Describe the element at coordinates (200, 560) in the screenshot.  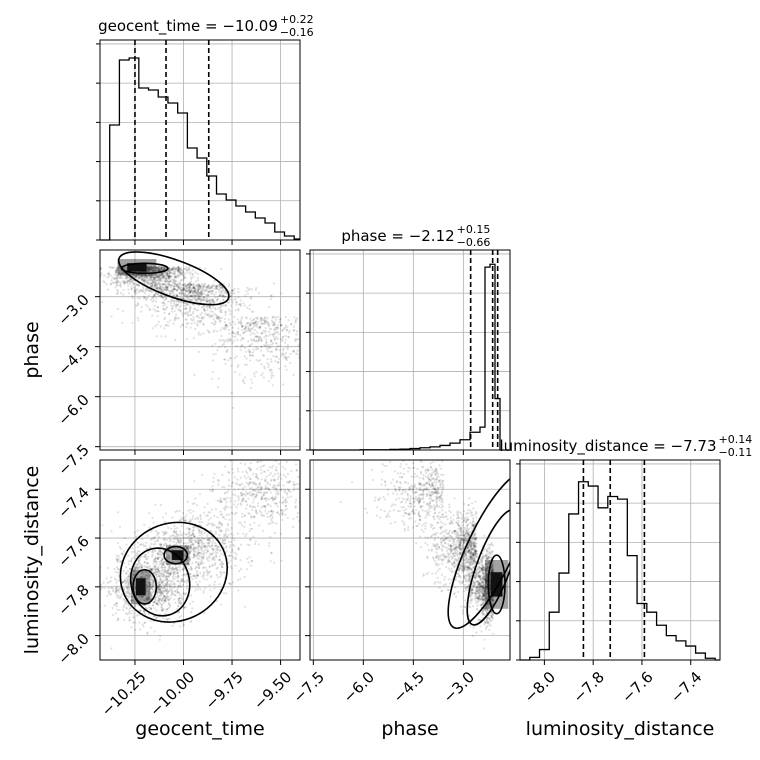
I see `axes-frame` at that location.